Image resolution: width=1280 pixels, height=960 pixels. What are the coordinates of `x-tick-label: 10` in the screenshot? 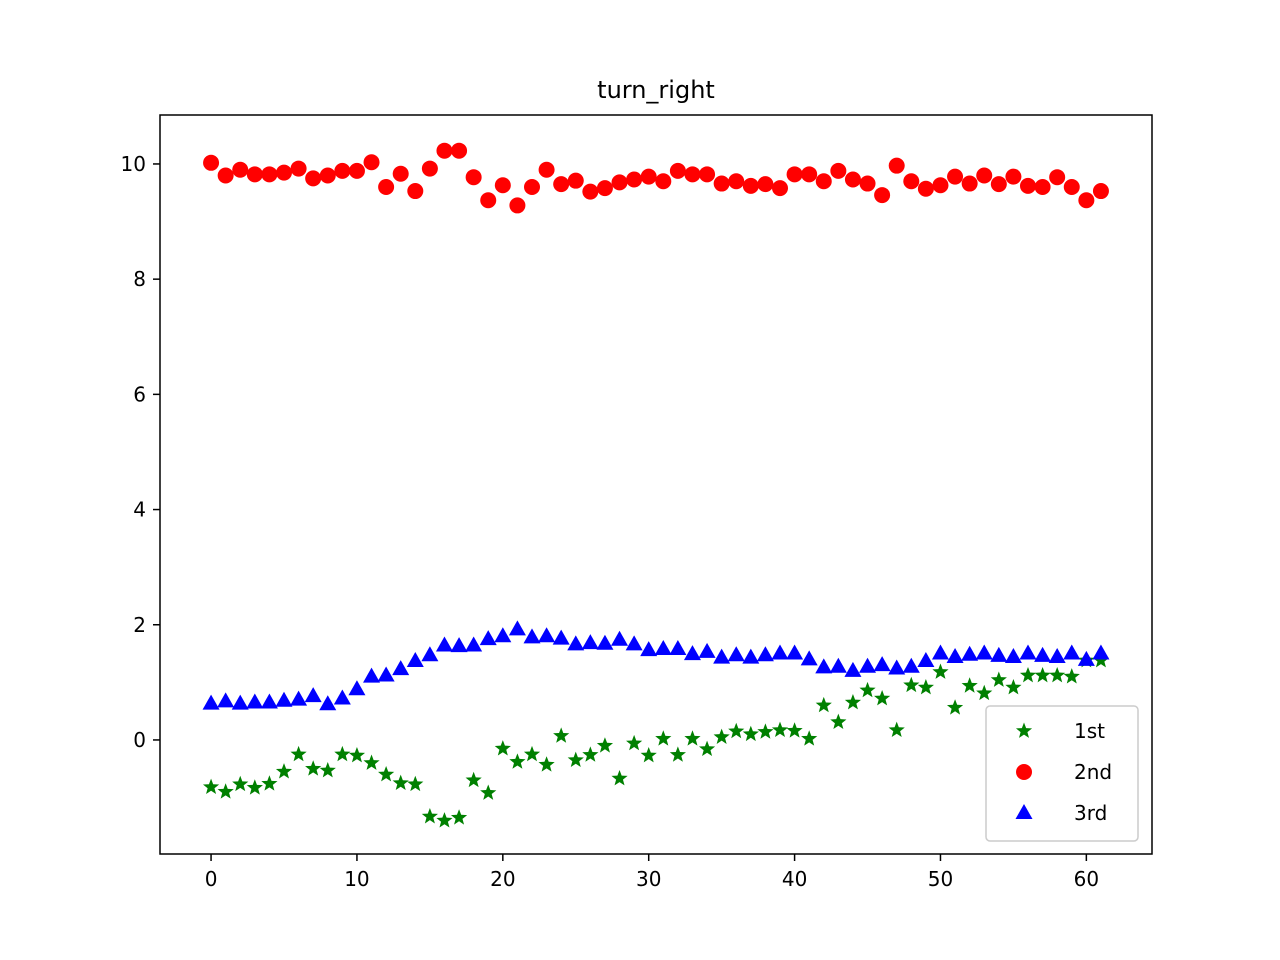 It's located at (356, 879).